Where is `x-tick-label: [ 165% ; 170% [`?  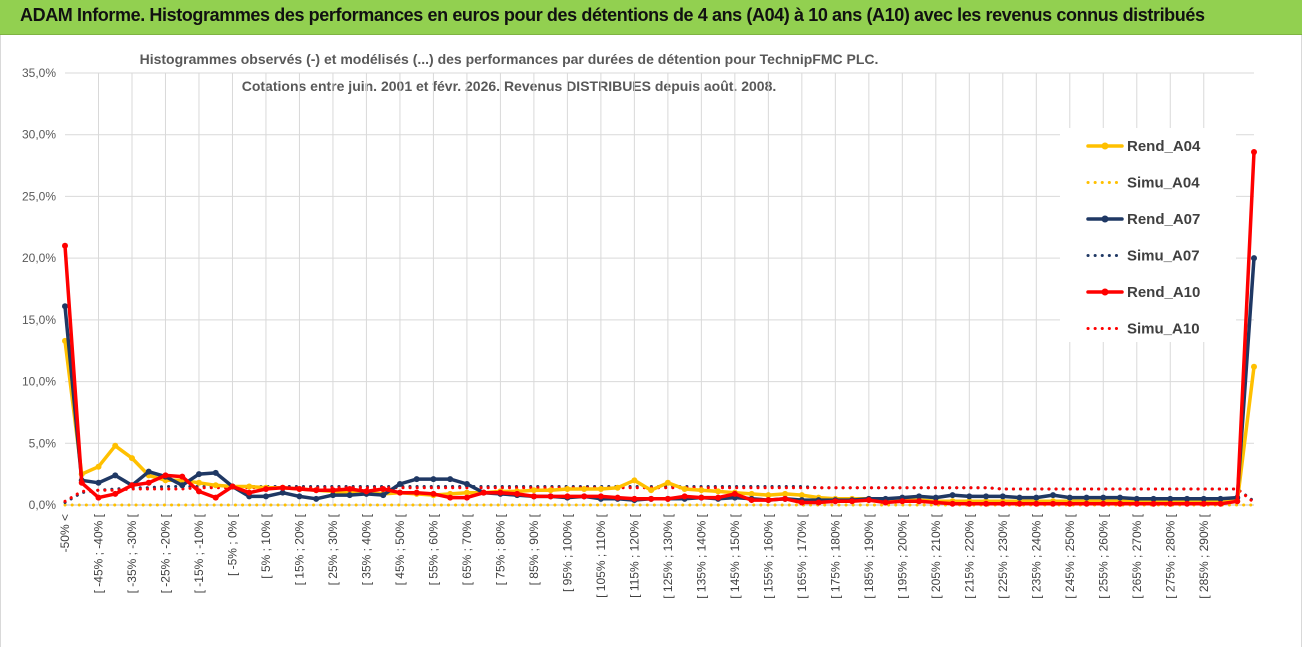
x-tick-label: [ 165% ; 170% [ is located at coordinates (802, 555).